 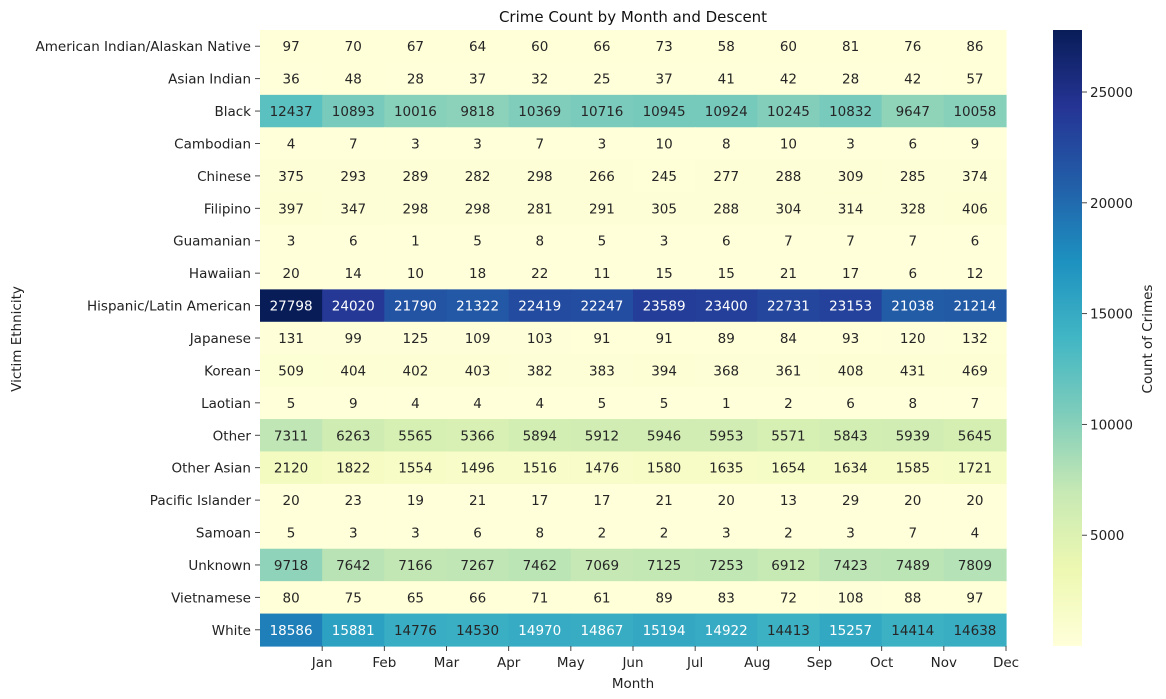 I want to click on cell-value-label: 9647, so click(x=913, y=112).